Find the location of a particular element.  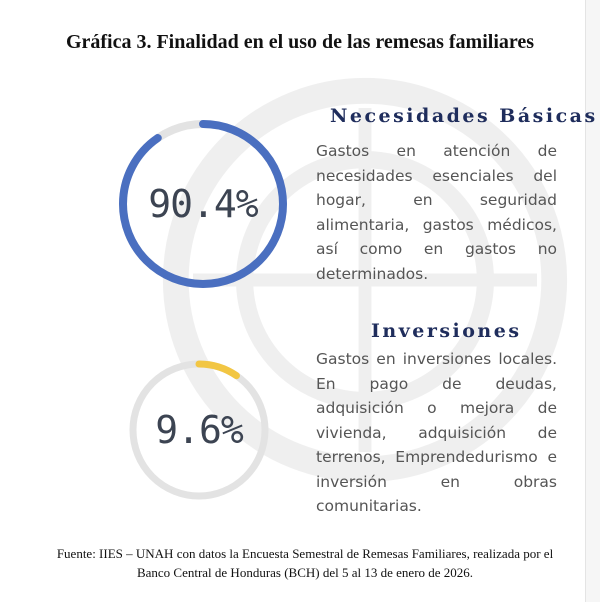

donut-inversiones: 9.6% is located at coordinates (199, 430).